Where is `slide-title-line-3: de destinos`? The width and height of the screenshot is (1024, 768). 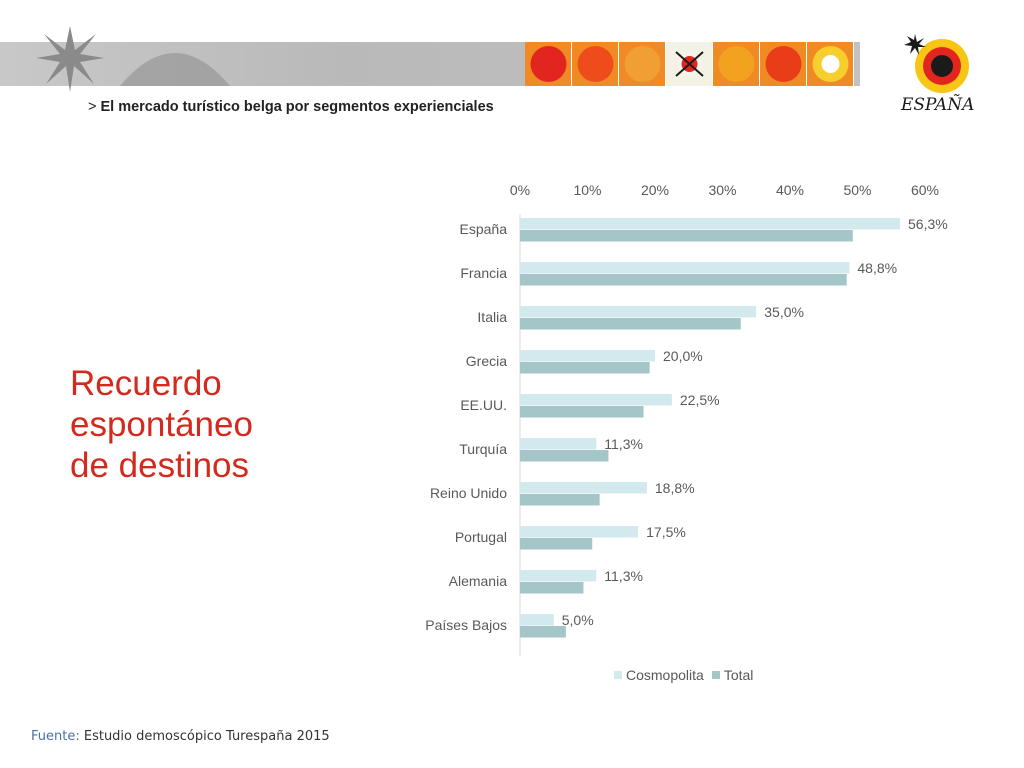 slide-title-line-3: de destinos is located at coordinates (160, 465).